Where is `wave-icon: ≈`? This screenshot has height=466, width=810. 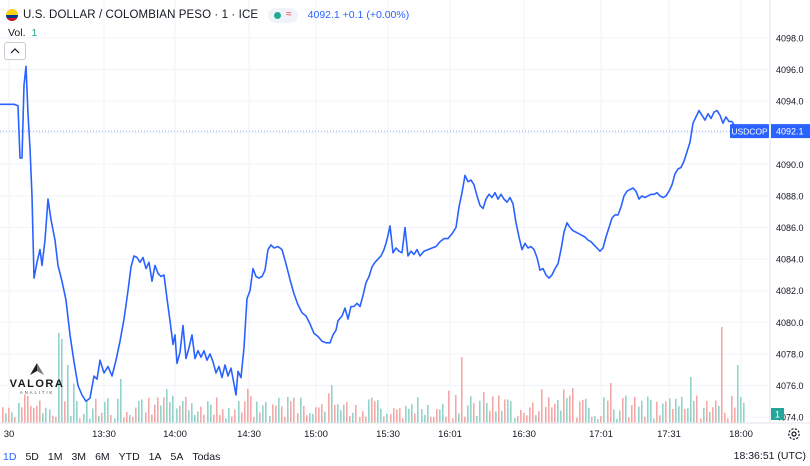
wave-icon: ≈ is located at coordinates (289, 14).